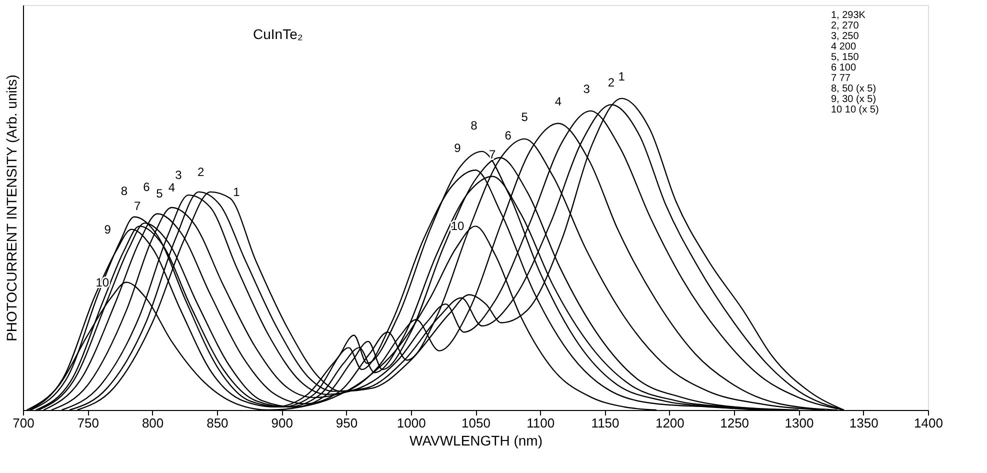 This screenshot has height=473, width=987. I want to click on x-tick-label: 800, so click(153, 423).